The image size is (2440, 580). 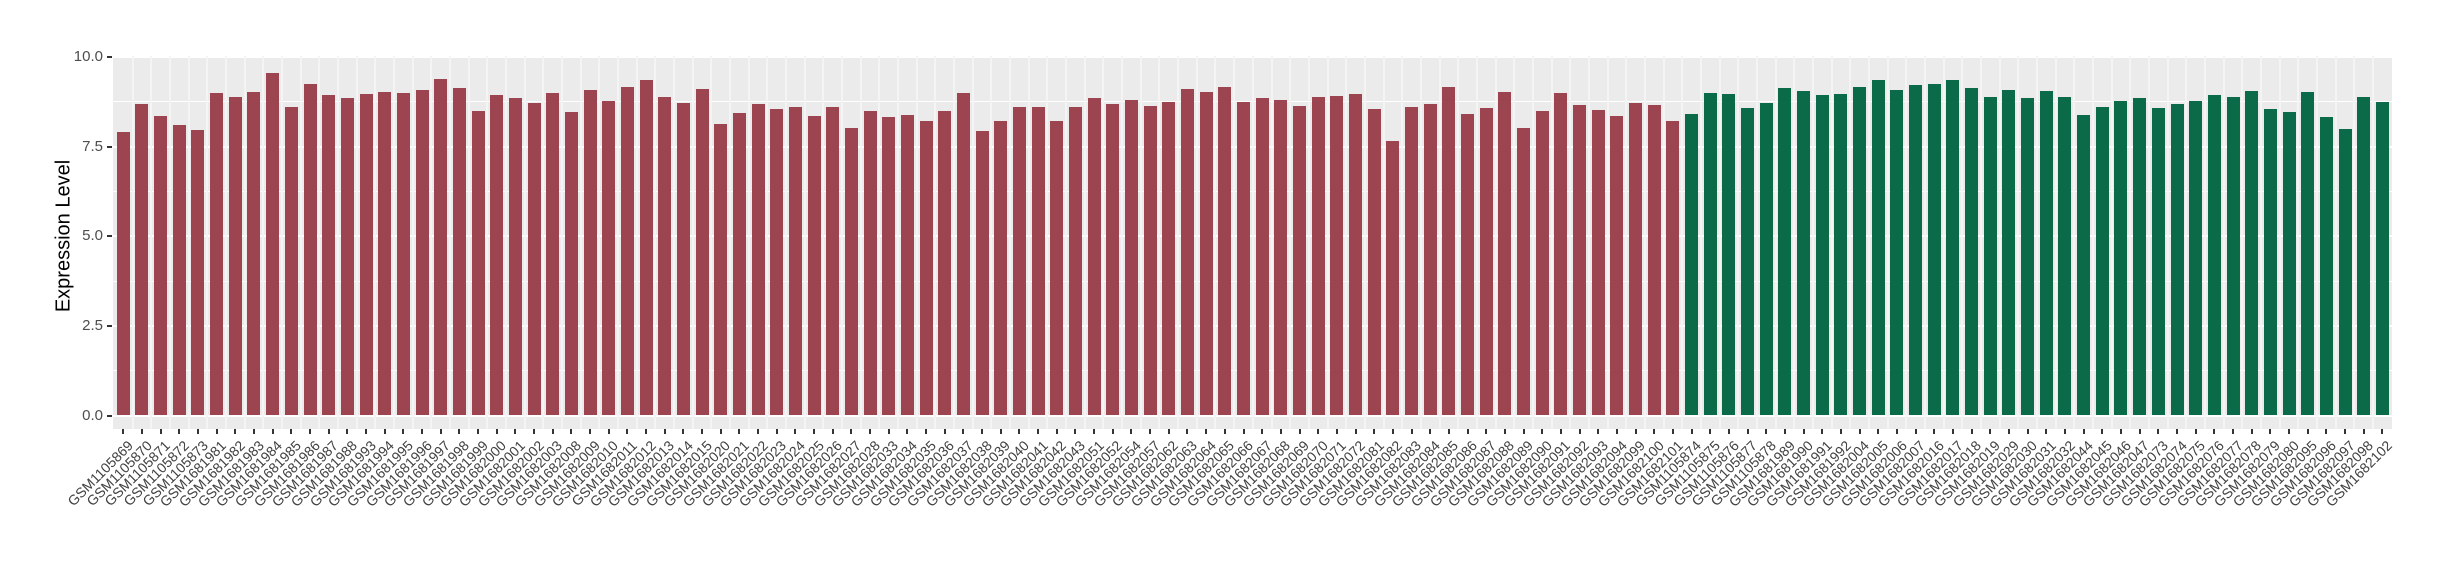 What do you see at coordinates (109, 236) in the screenshot?
I see `y-axis-tick` at bounding box center [109, 236].